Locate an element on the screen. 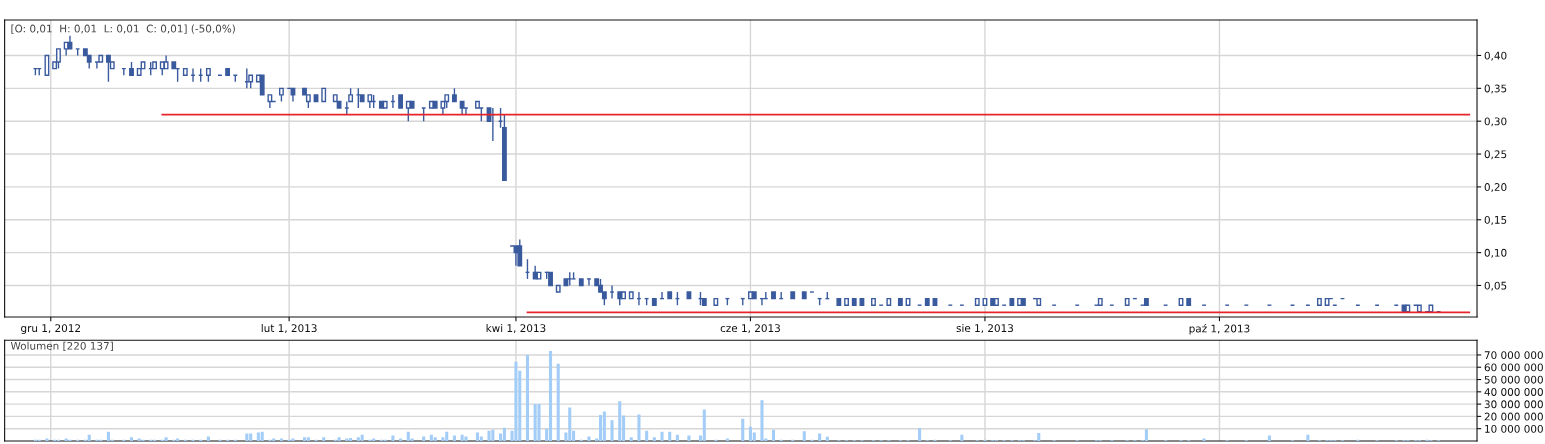 Image resolution: width=1545 pixels, height=444 pixels. y-tick-label: 0,35 is located at coordinates (1495, 89).